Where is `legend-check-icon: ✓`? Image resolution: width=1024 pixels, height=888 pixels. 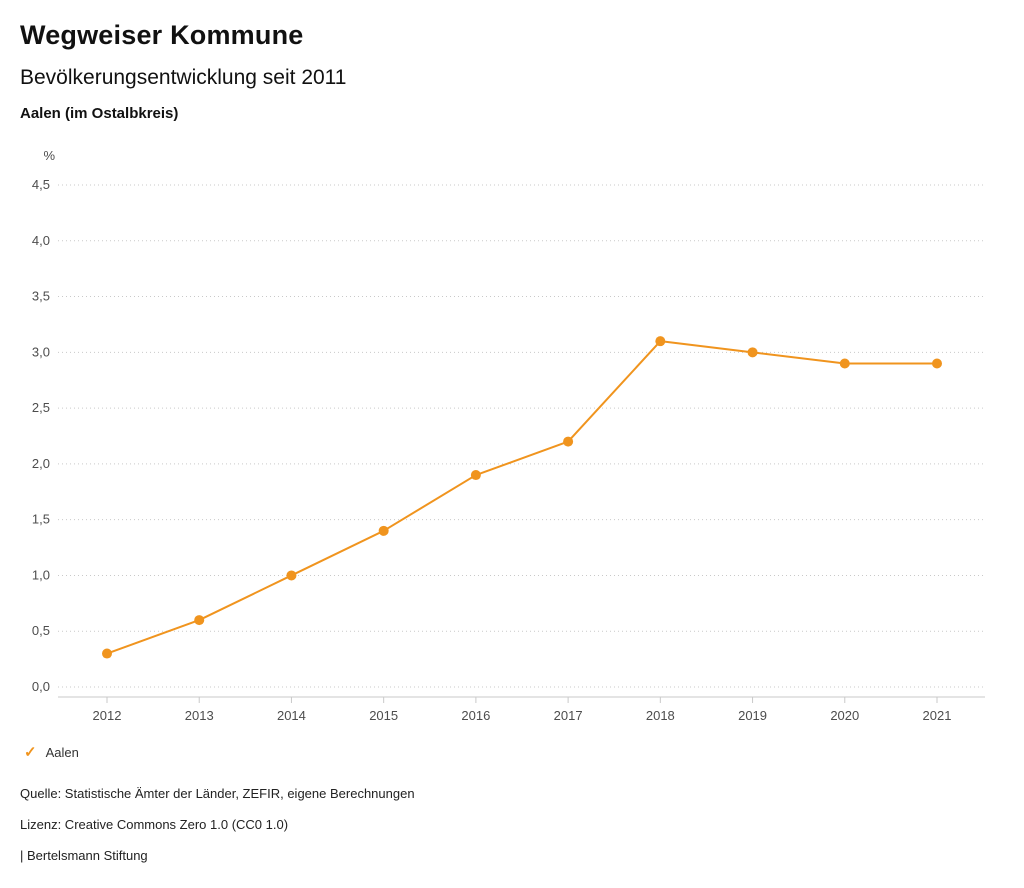 legend-check-icon: ✓ is located at coordinates (30, 752).